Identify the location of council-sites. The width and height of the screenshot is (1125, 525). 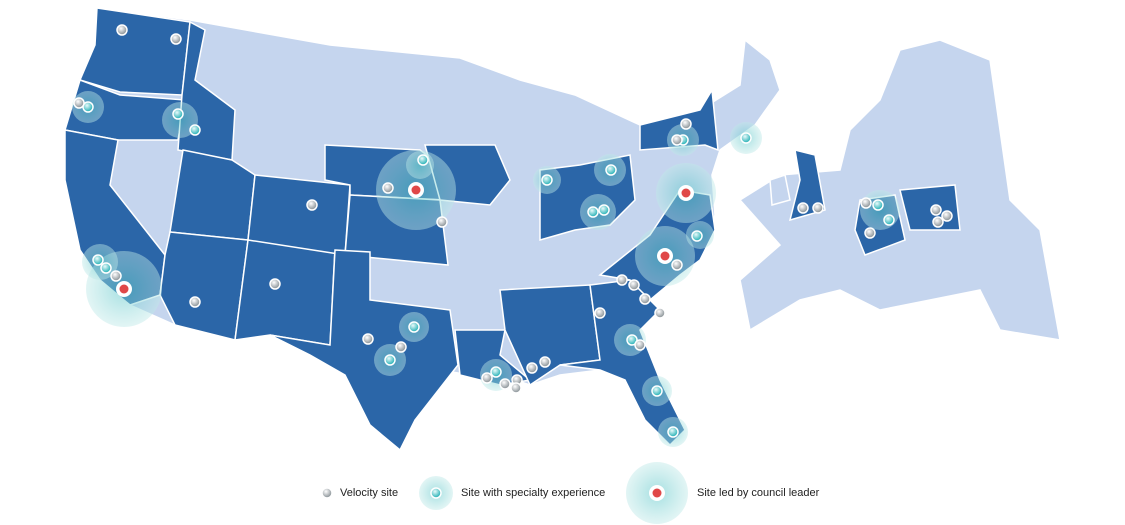
(405, 239).